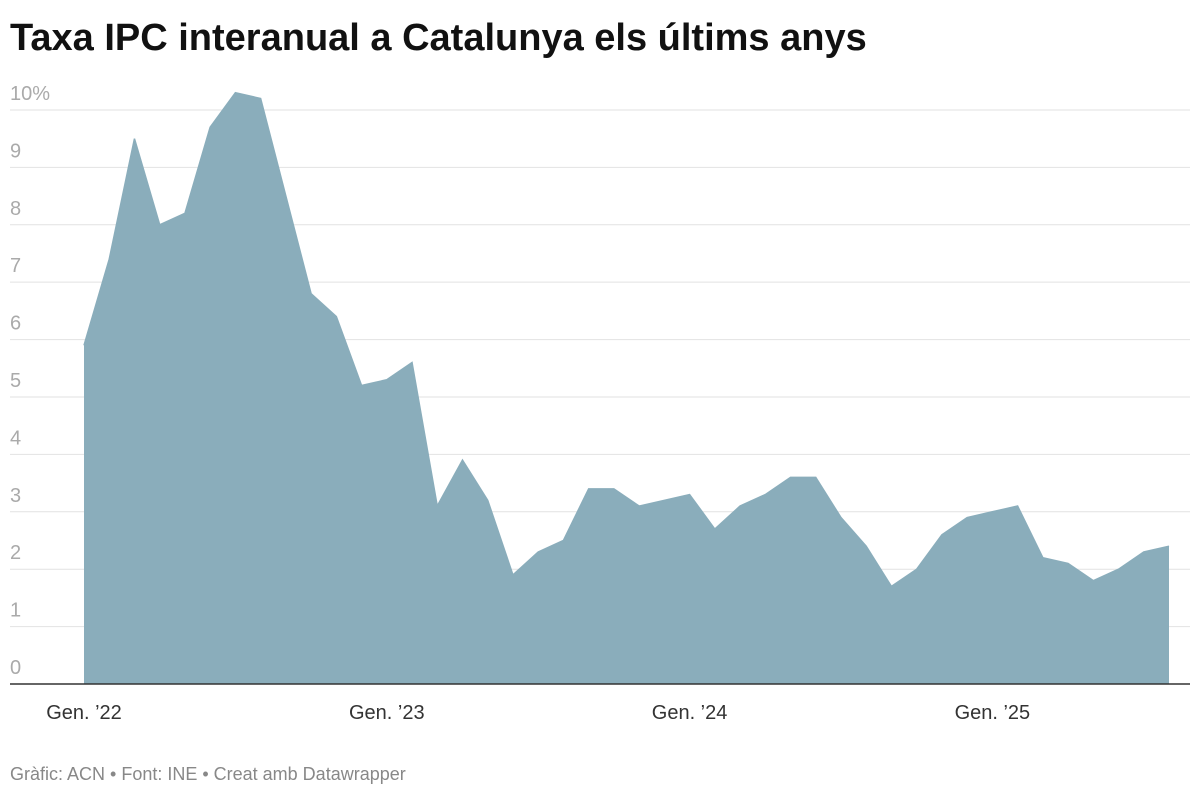 The width and height of the screenshot is (1200, 799). What do you see at coordinates (15, 151) in the screenshot?
I see `y-tick-label: 9` at bounding box center [15, 151].